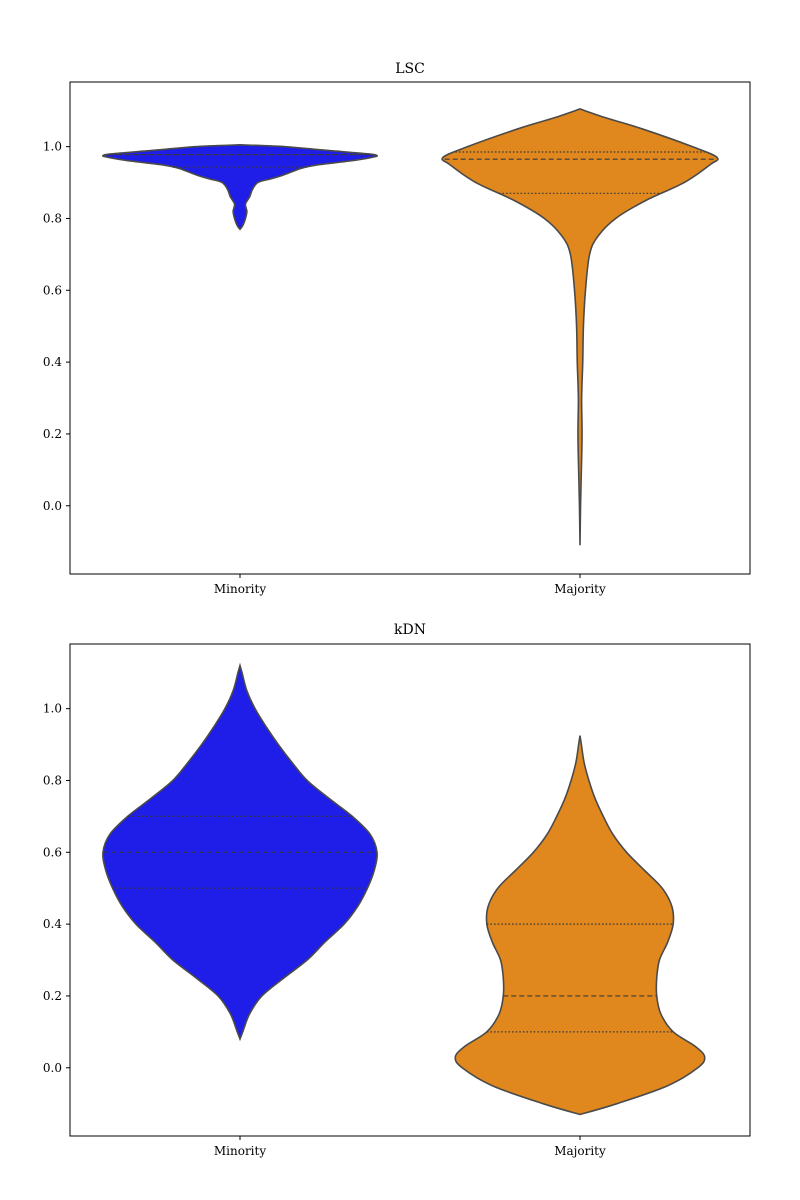 The height and width of the screenshot is (1200, 800). I want to click on kdn-y-axis: 0.0 0.2 0.4 0.6 0.8 1.0, so click(56, 888).